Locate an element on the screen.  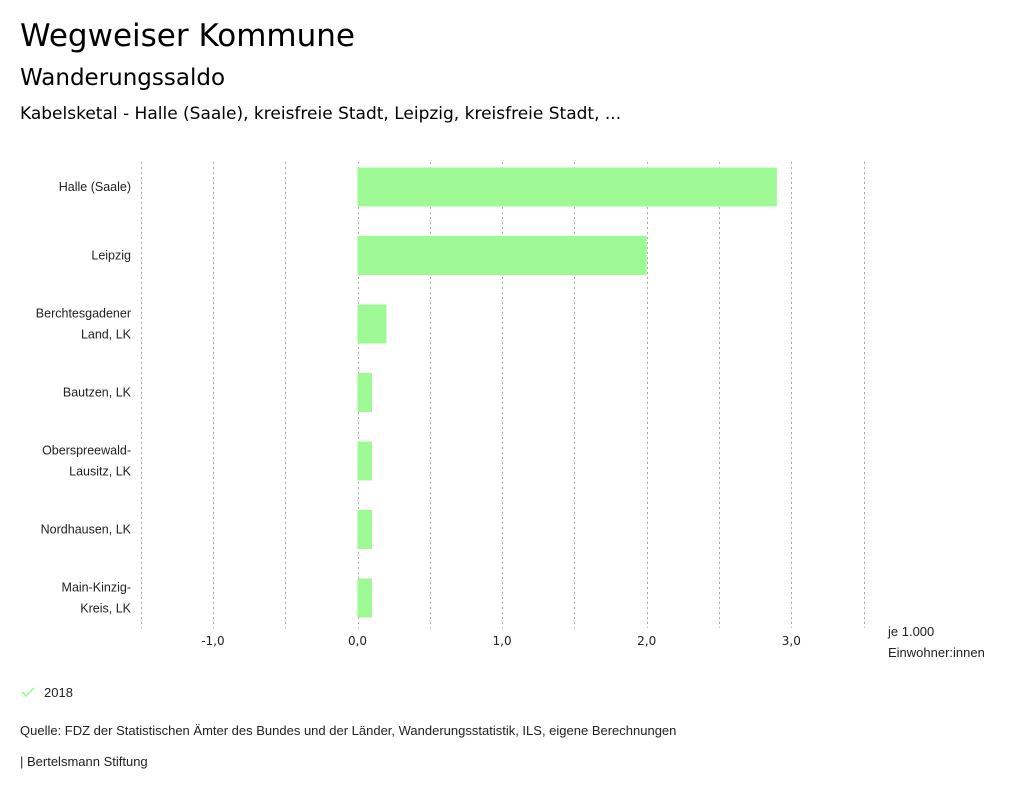
category-label: Oberspreewald- Lausitz, LK is located at coordinates (87, 461).